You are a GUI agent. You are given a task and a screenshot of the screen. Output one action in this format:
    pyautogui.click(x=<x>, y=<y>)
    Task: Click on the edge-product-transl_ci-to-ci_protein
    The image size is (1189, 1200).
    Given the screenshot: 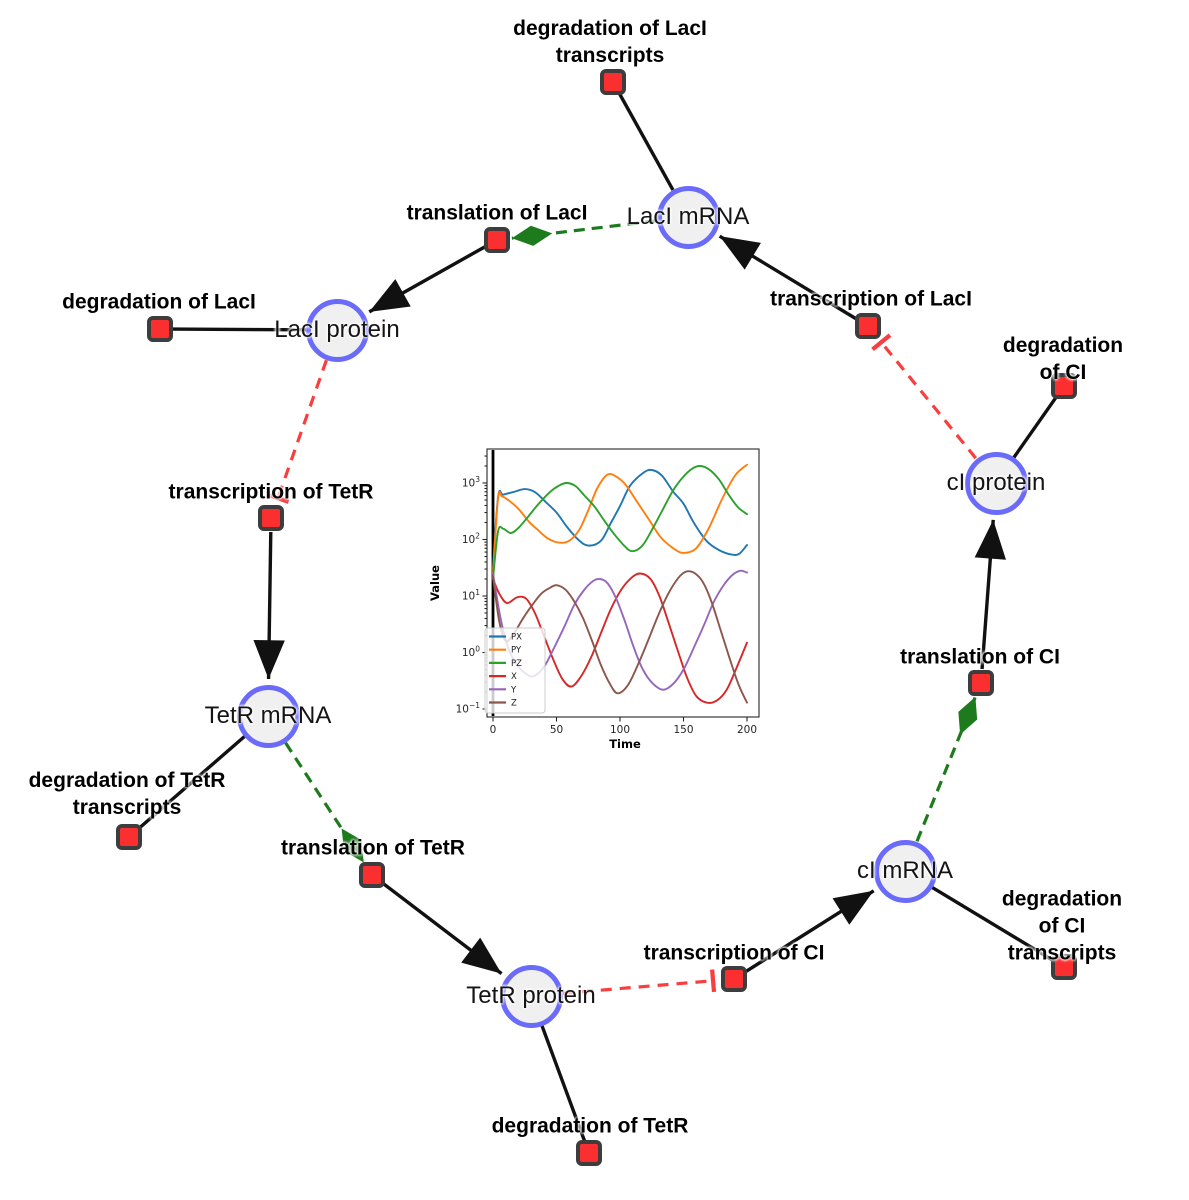 What is the action you would take?
    pyautogui.click(x=990, y=594)
    